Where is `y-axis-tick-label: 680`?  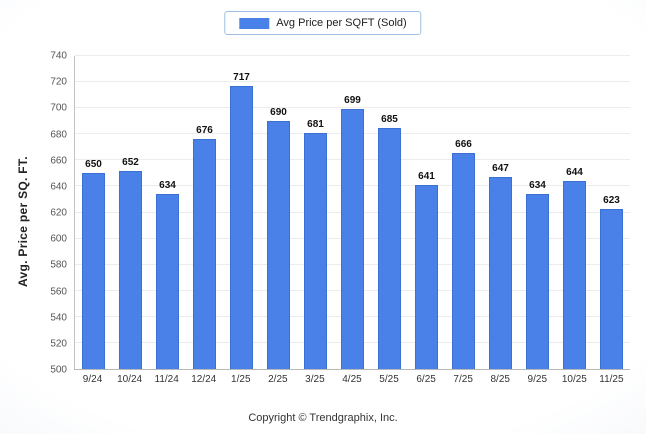
y-axis-tick-label: 680 is located at coordinates (58, 134).